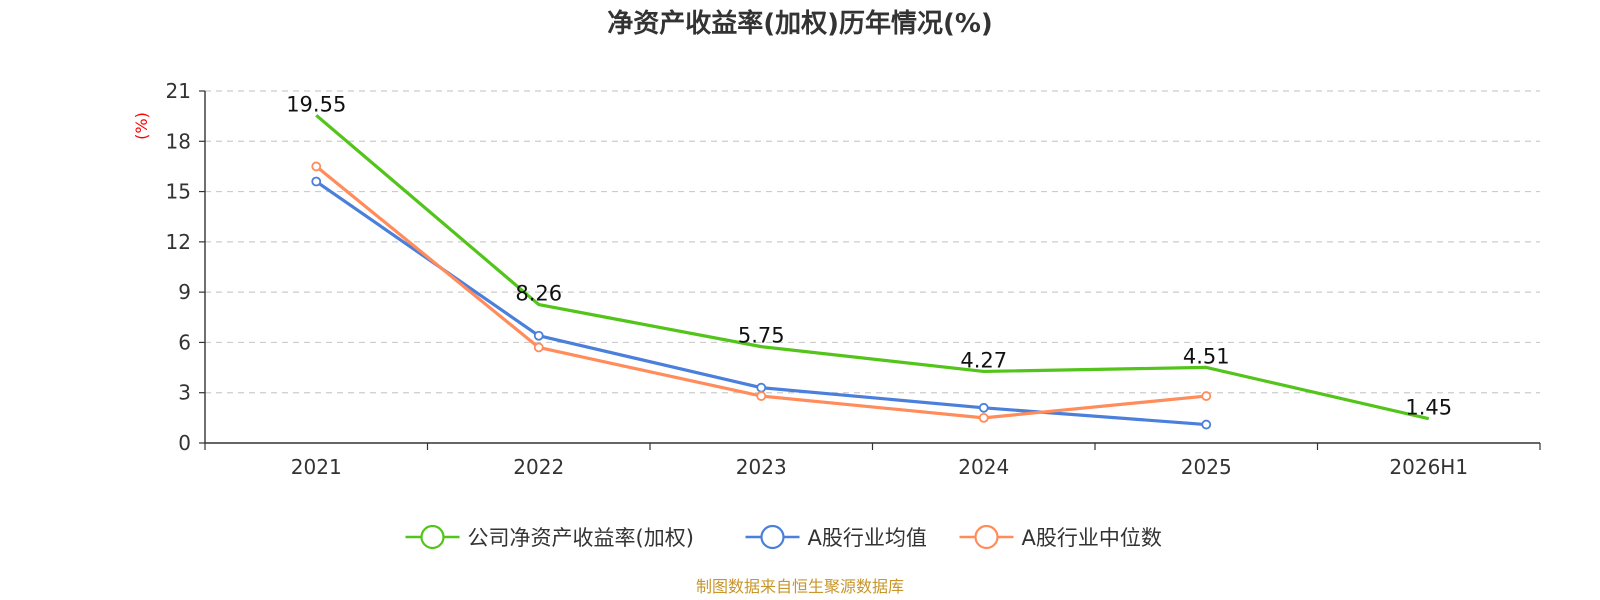 Image resolution: width=1600 pixels, height=600 pixels. Describe the element at coordinates (800, 23) in the screenshot. I see `chart-title: 净资产收益率(加权)历年情况(%)` at that location.